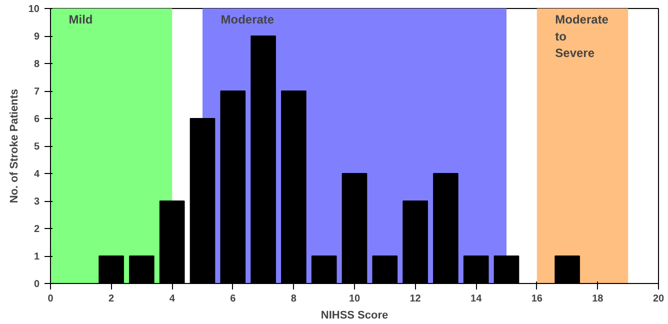  What do you see at coordinates (416, 299) in the screenshot?
I see `x-tick-label: 12` at bounding box center [416, 299].